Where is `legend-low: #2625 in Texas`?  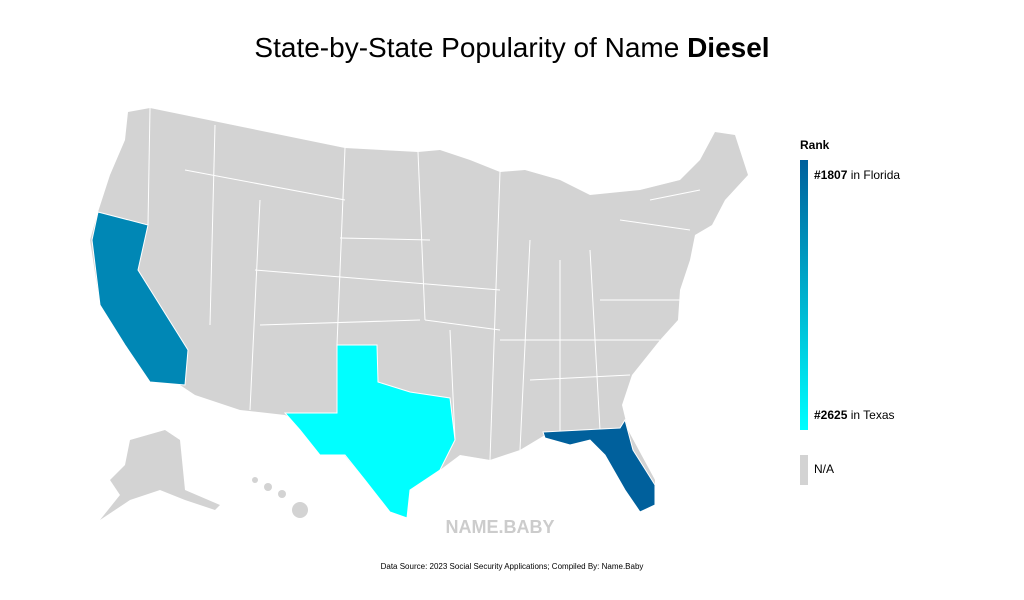
legend-low: #2625 in Texas is located at coordinates (854, 415).